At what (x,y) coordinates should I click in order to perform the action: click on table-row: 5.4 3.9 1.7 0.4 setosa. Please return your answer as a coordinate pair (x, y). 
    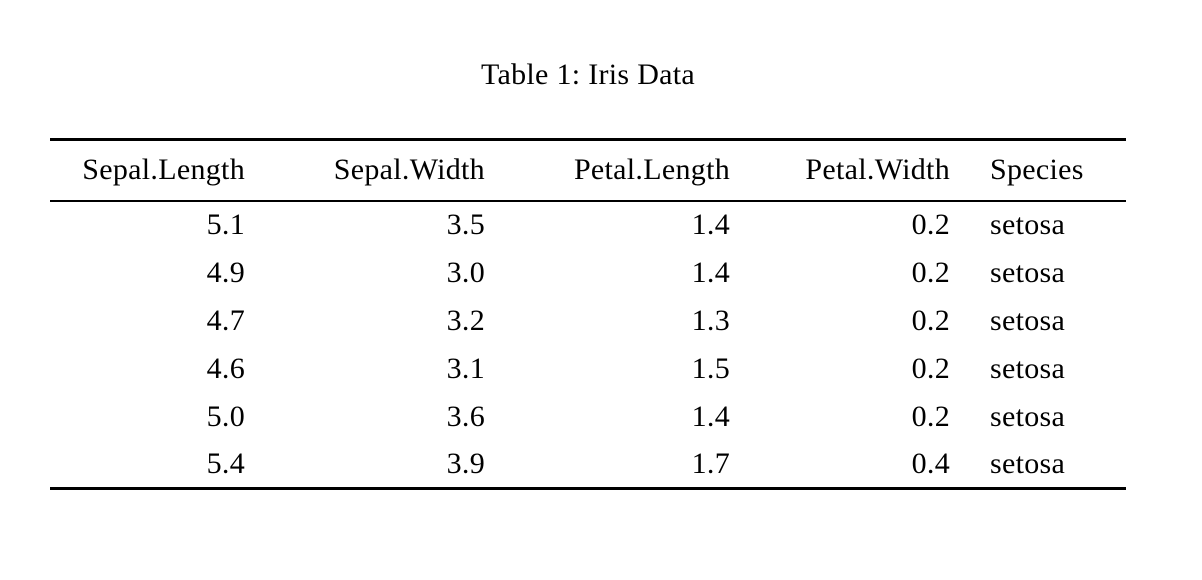
    Looking at the image, I should click on (588, 465).